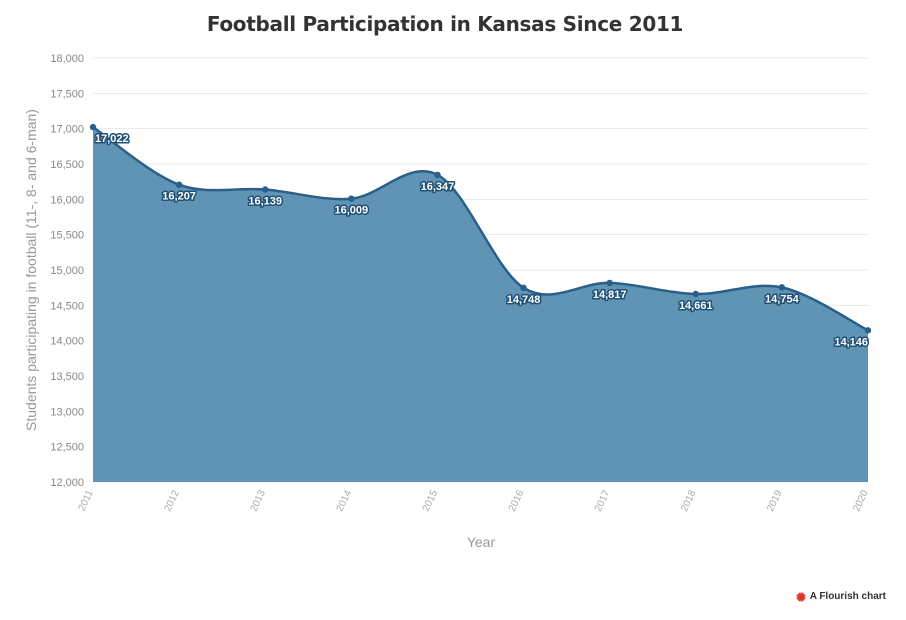  Describe the element at coordinates (67, 165) in the screenshot. I see `y-tick-label: 16,500` at that location.